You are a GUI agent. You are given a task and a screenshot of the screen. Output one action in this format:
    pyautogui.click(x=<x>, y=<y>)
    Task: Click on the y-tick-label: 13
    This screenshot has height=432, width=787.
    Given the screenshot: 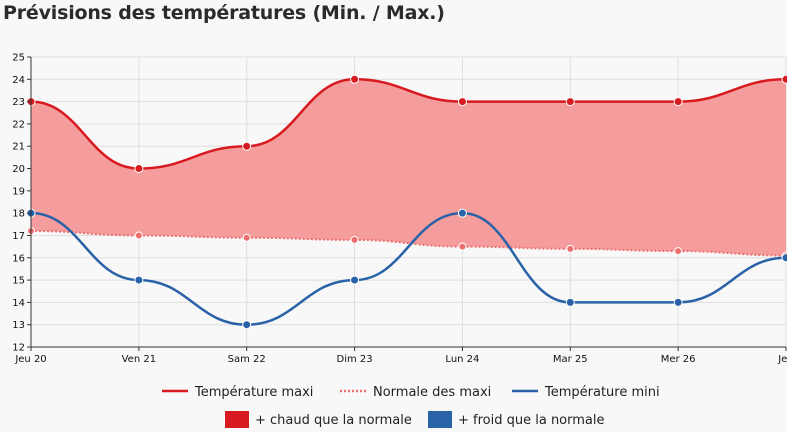 What is the action you would take?
    pyautogui.click(x=18, y=325)
    